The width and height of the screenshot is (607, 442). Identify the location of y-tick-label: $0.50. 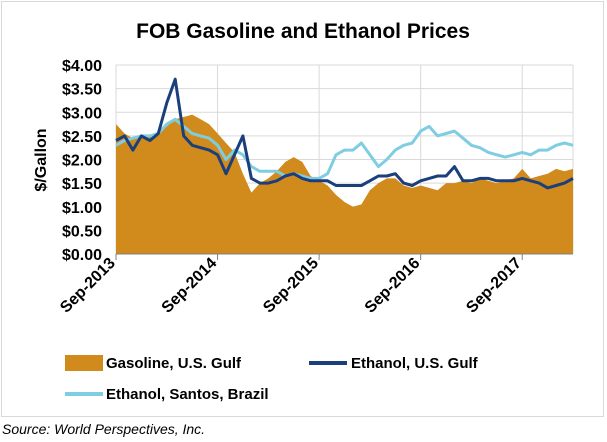
(82, 231).